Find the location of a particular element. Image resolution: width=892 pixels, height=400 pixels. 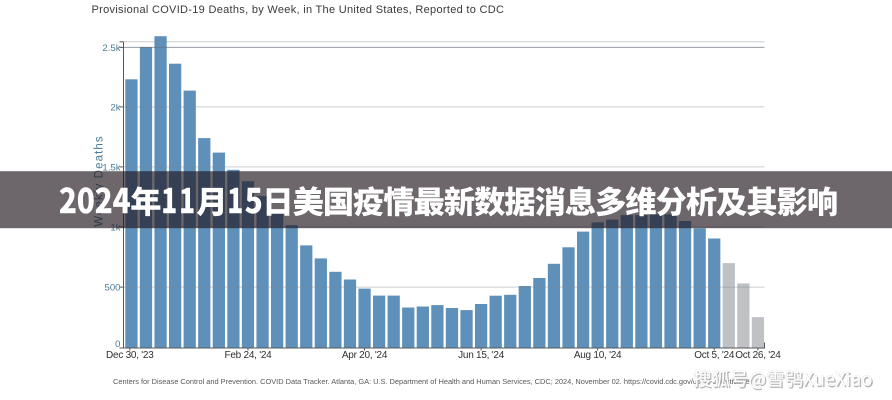

svg-text: Apr 20, '24 is located at coordinates (365, 355).